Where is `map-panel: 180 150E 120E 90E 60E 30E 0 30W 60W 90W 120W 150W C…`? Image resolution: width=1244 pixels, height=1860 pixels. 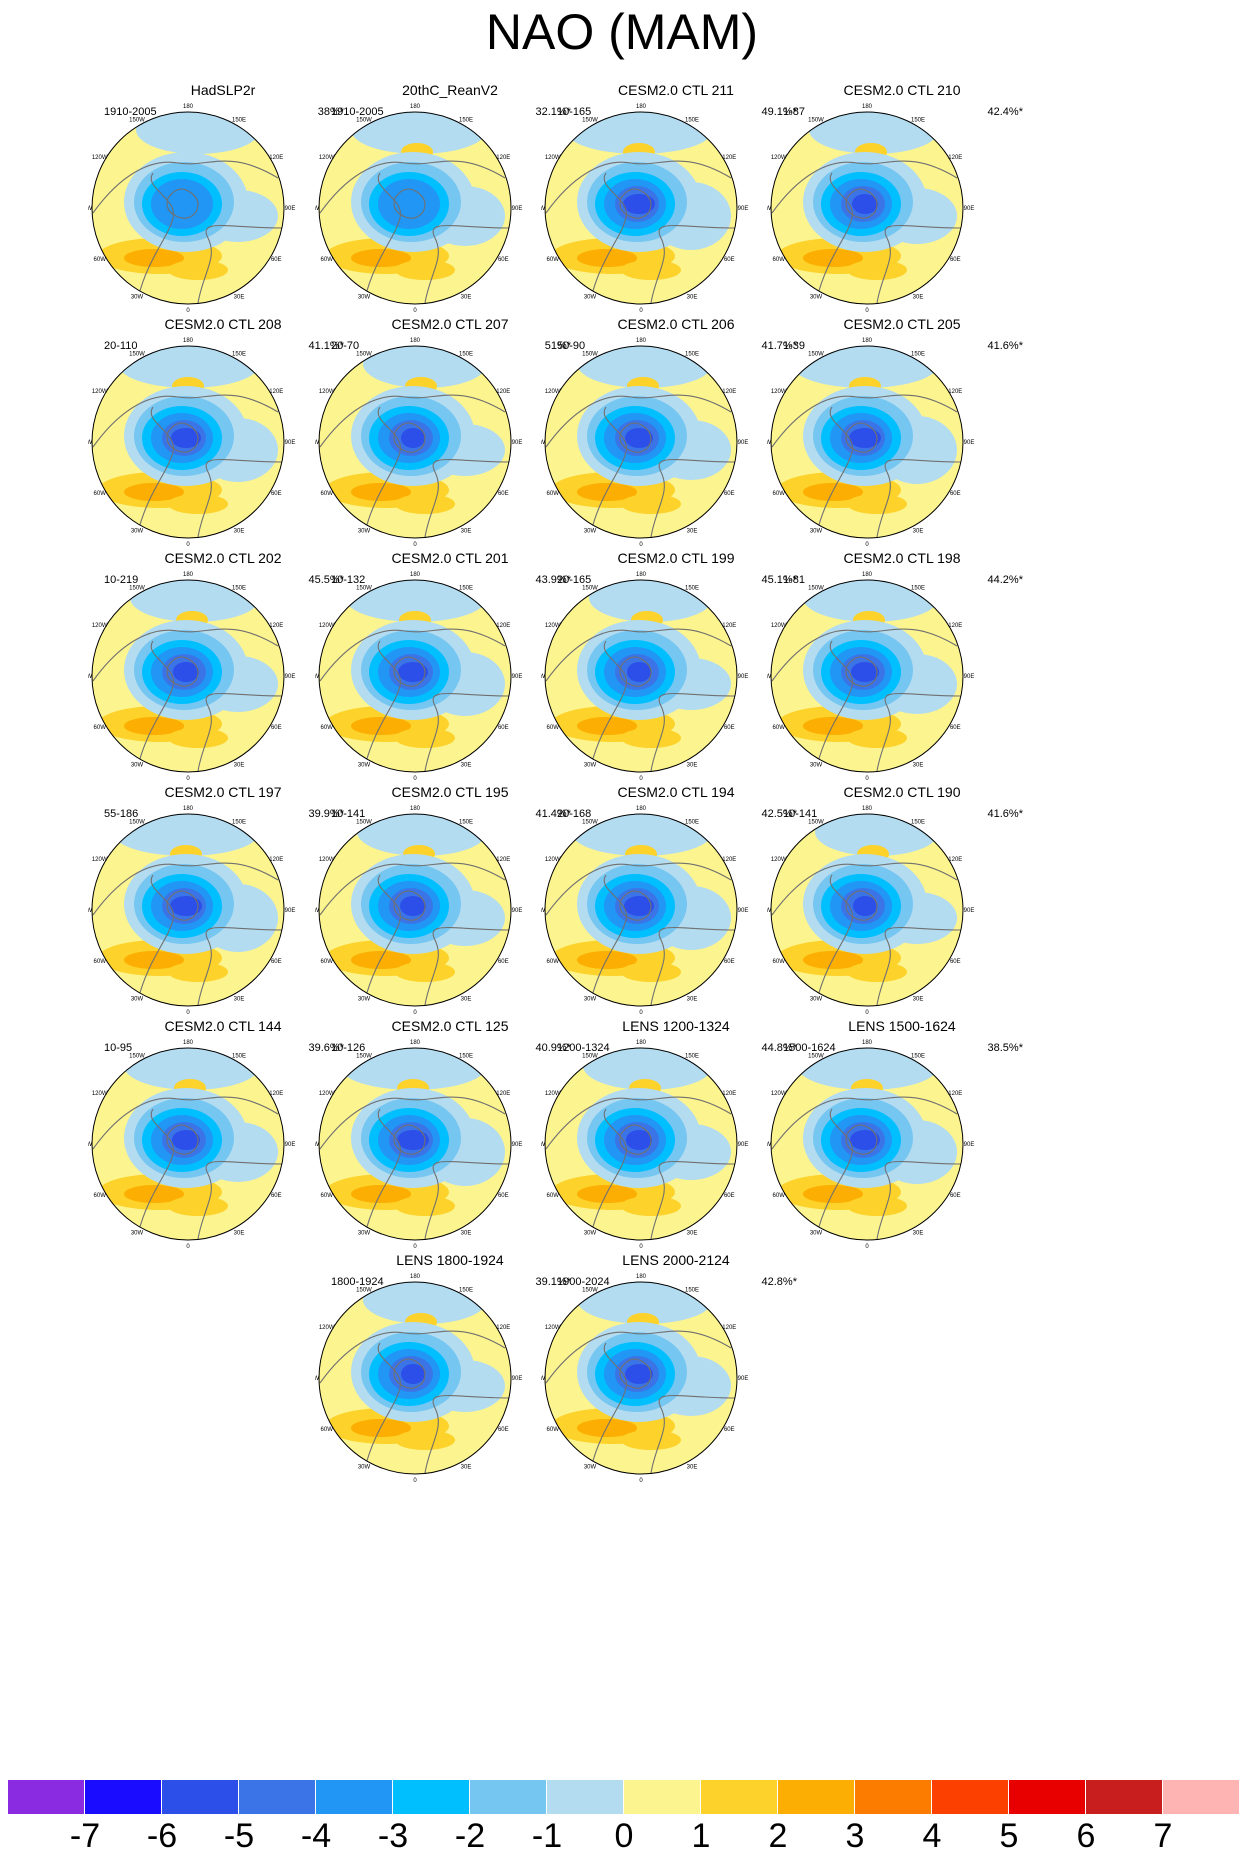
map-panel: 180 150E 120E 90E 60E 30E 0 30W 60W 90W 120W 150W C… is located at coordinates (450, 686).